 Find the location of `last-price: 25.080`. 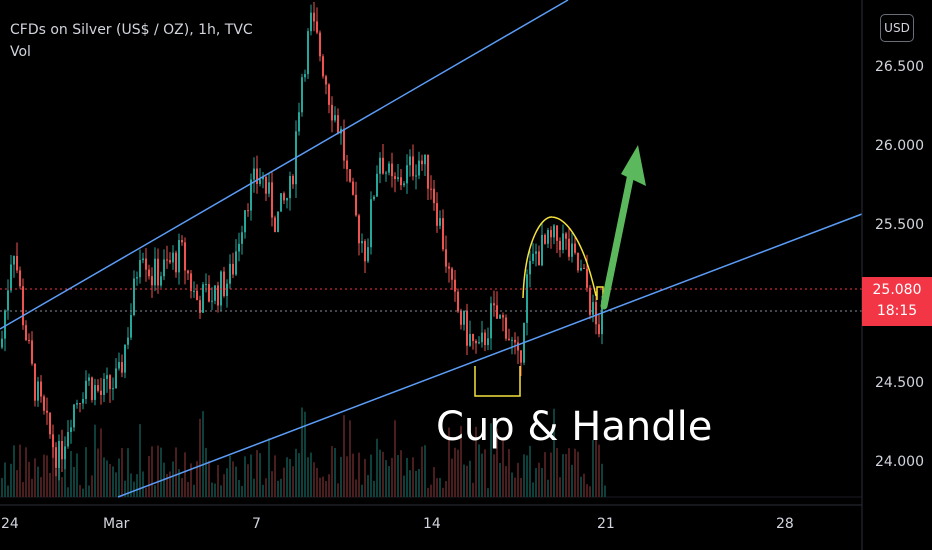

last-price: 25.080 is located at coordinates (897, 290).